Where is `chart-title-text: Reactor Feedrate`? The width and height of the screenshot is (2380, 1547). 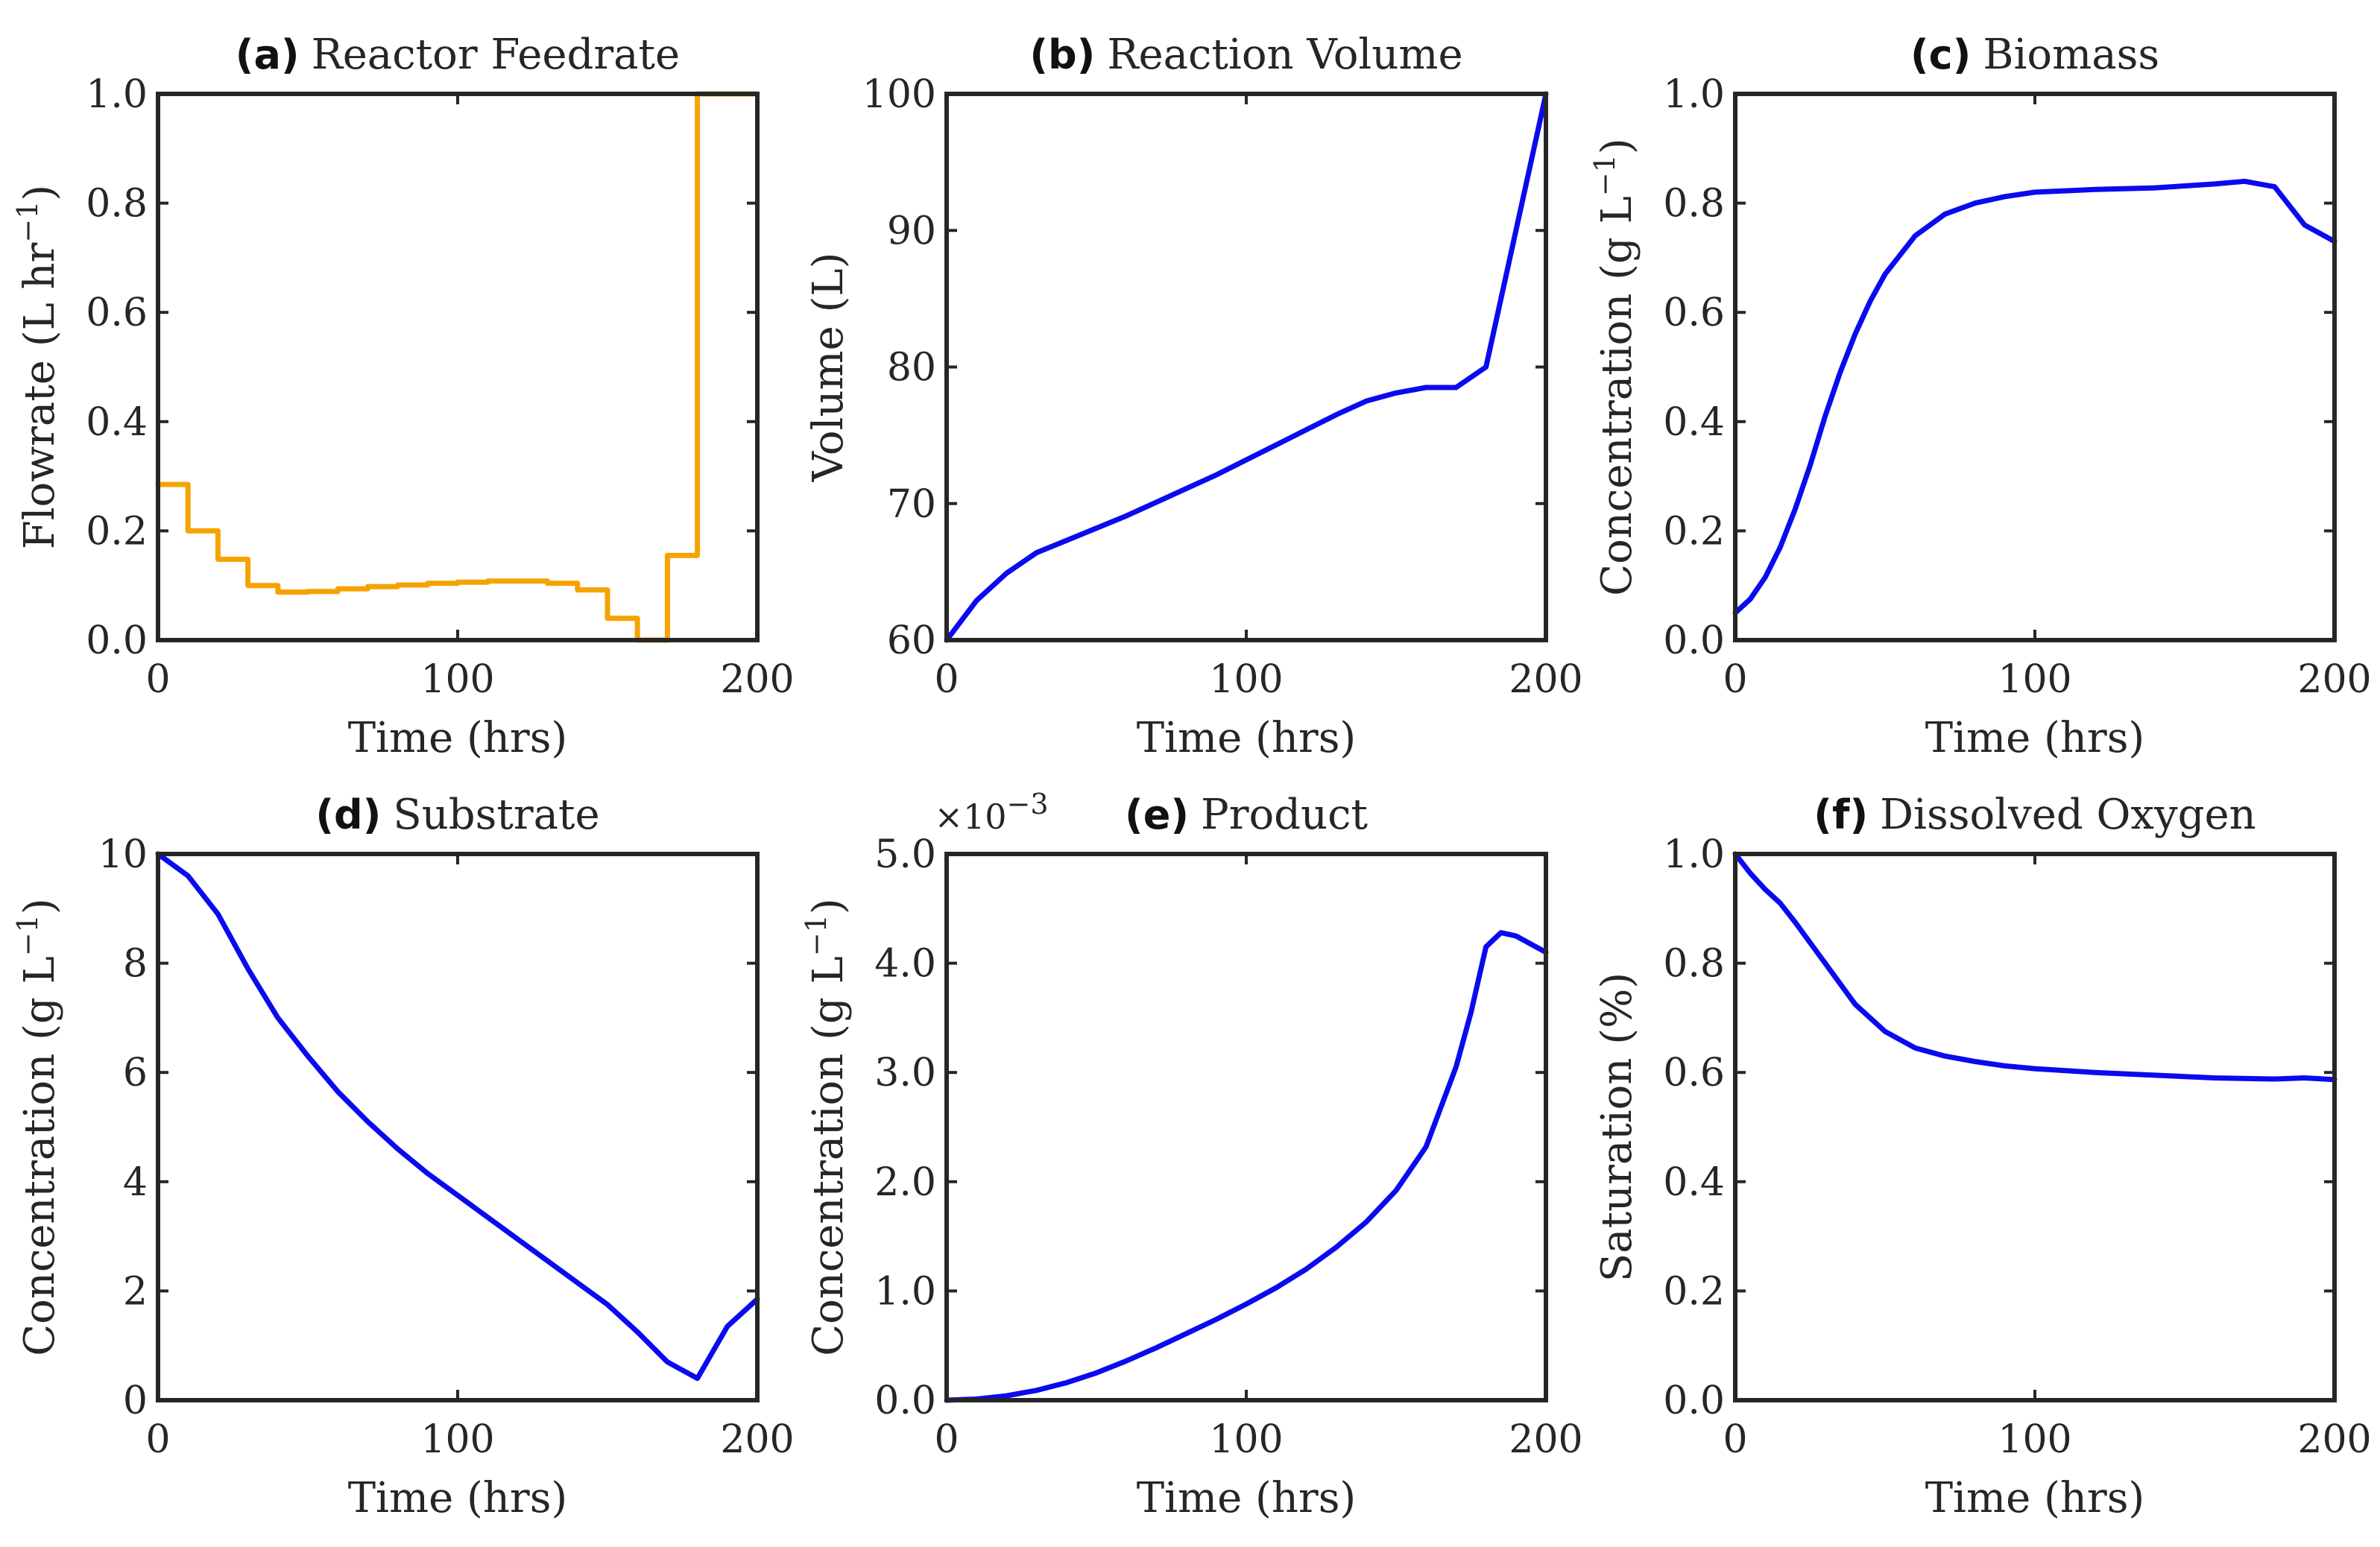 chart-title-text: Reactor Feedrate is located at coordinates (496, 55).